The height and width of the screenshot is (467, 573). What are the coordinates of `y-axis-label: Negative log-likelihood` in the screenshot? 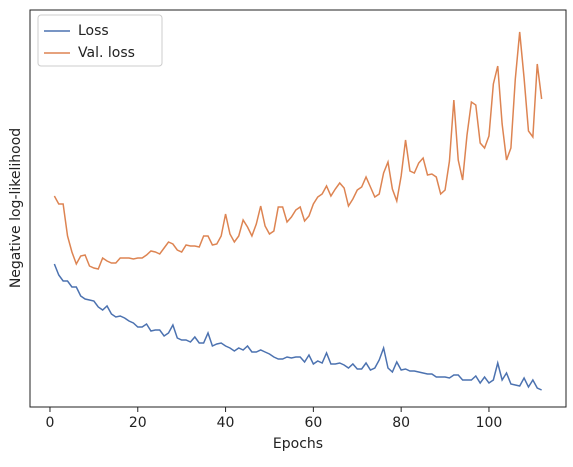 It's located at (16, 208).